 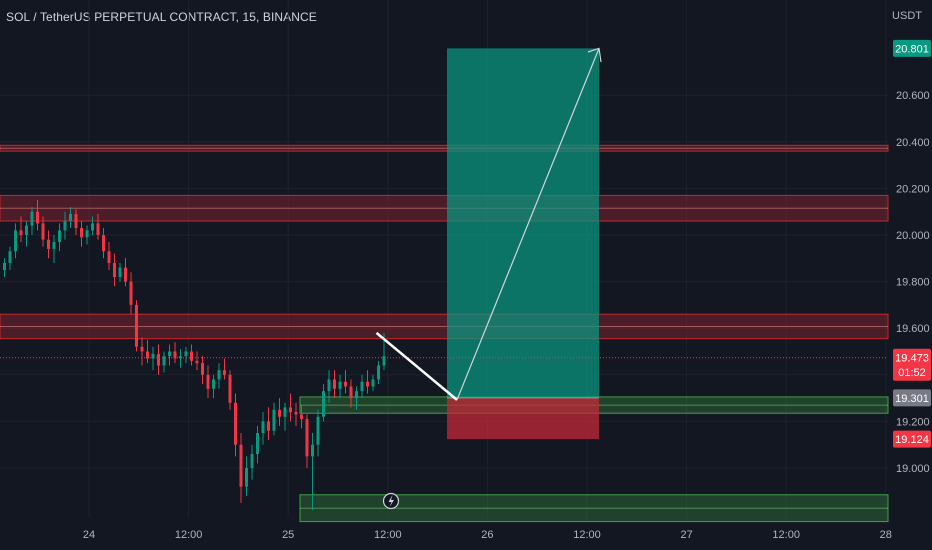 What do you see at coordinates (912, 358) in the screenshot?
I see `price-tag-label: 19.473` at bounding box center [912, 358].